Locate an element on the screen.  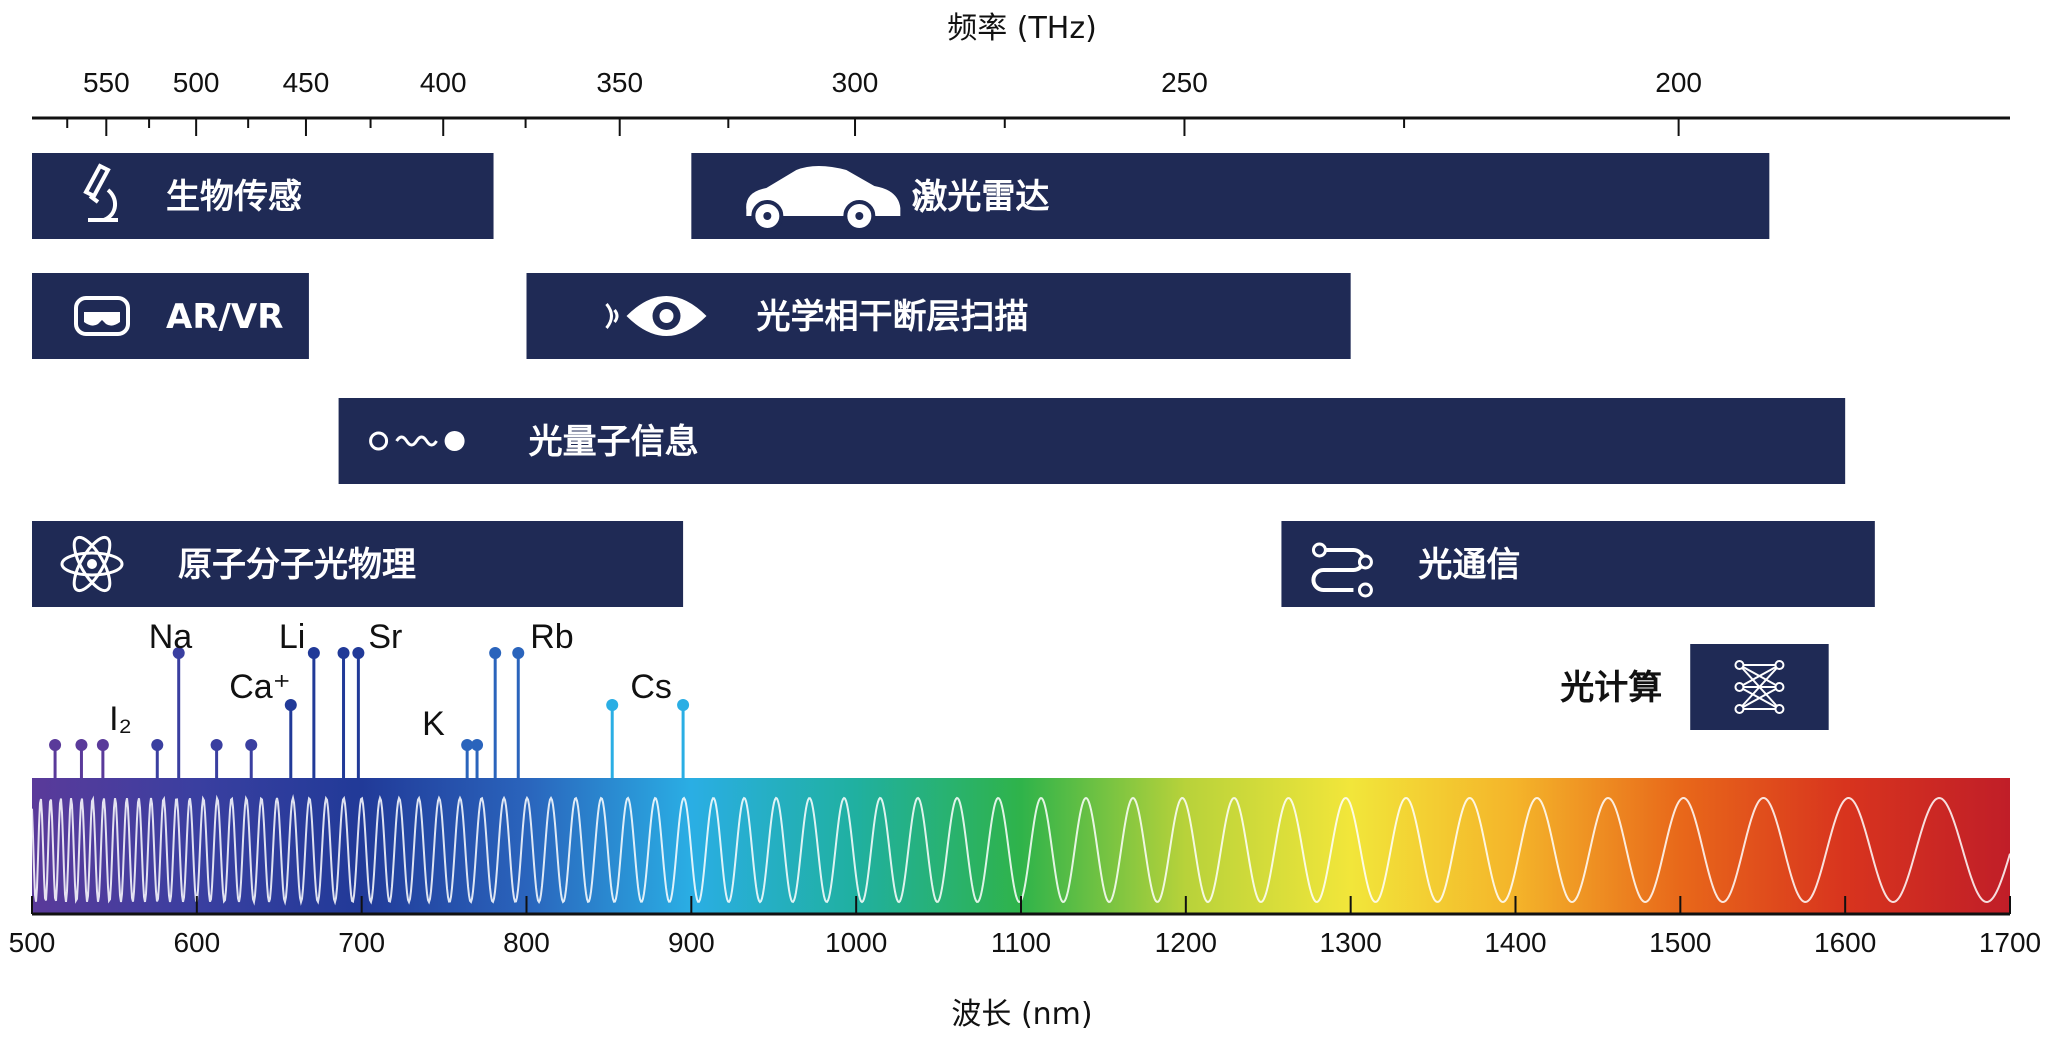
iris is located at coordinates (666, 316).